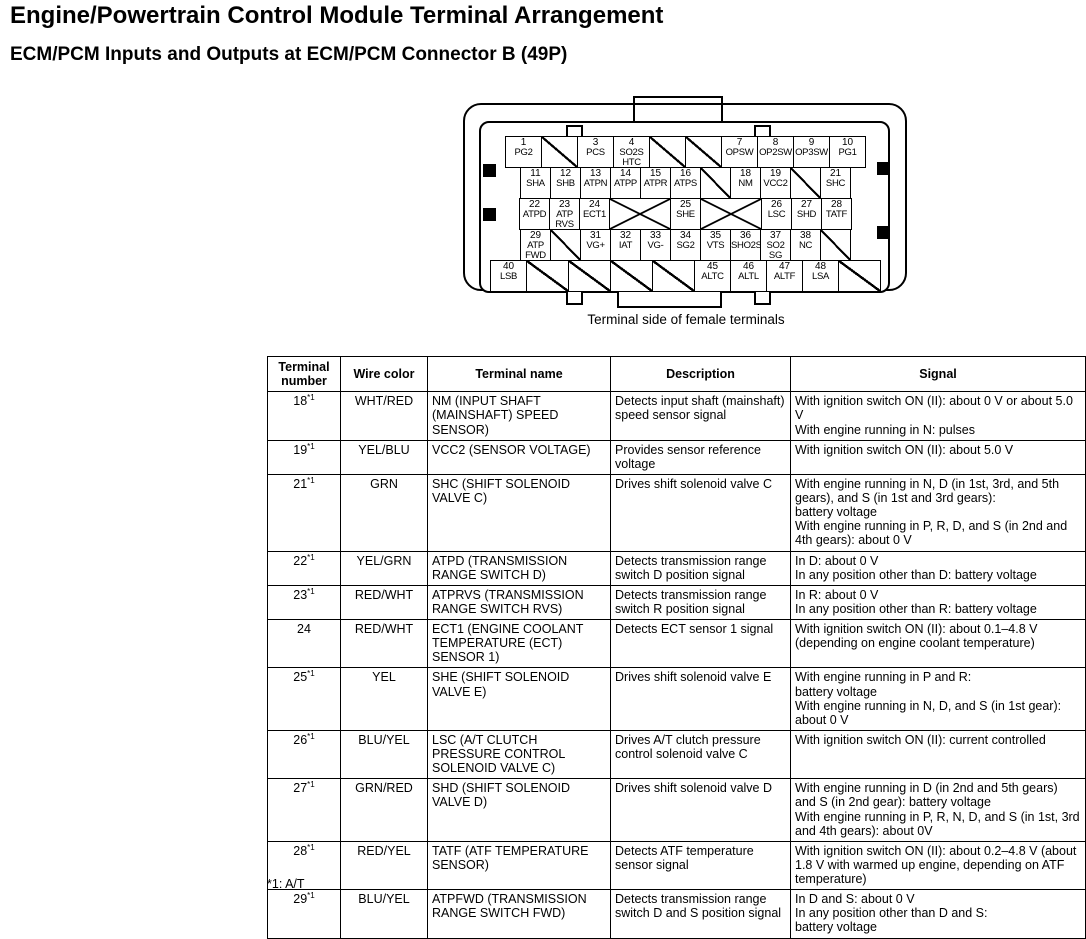 This screenshot has width=1086, height=939. What do you see at coordinates (655, 245) in the screenshot?
I see `terminal-label: VG-` at bounding box center [655, 245].